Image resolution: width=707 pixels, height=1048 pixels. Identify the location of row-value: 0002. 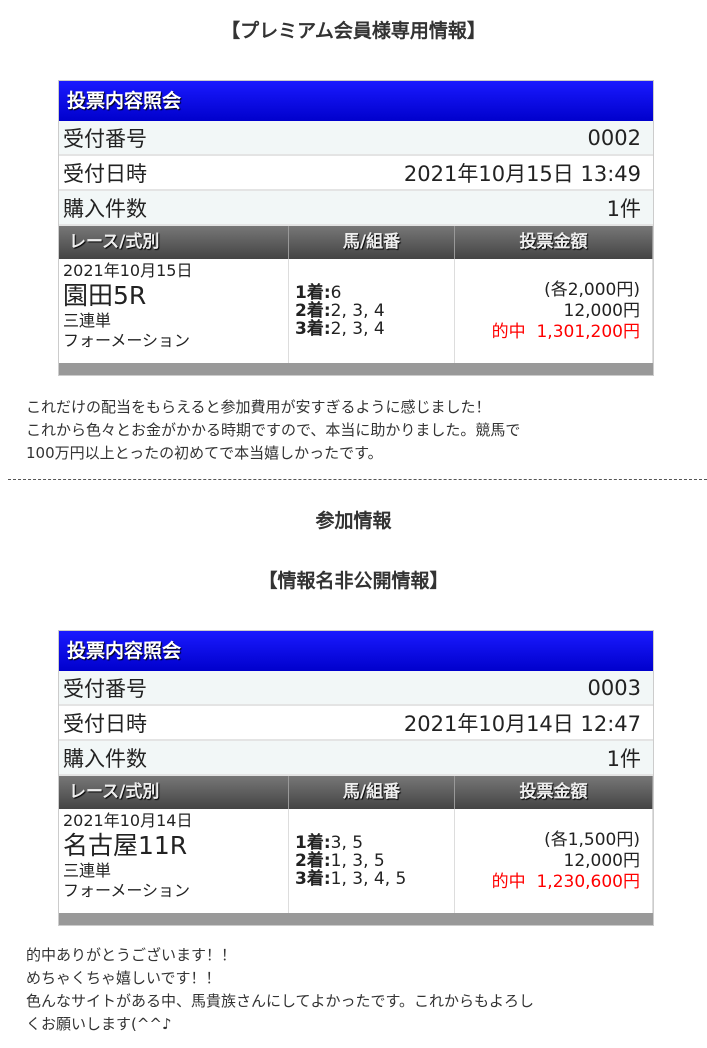
(614, 137).